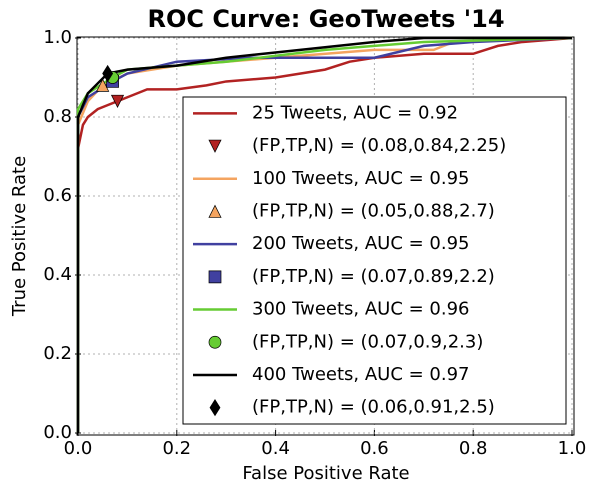 The image size is (589, 487). Describe the element at coordinates (57, 353) in the screenshot. I see `y-tick-label: 0.2` at that location.